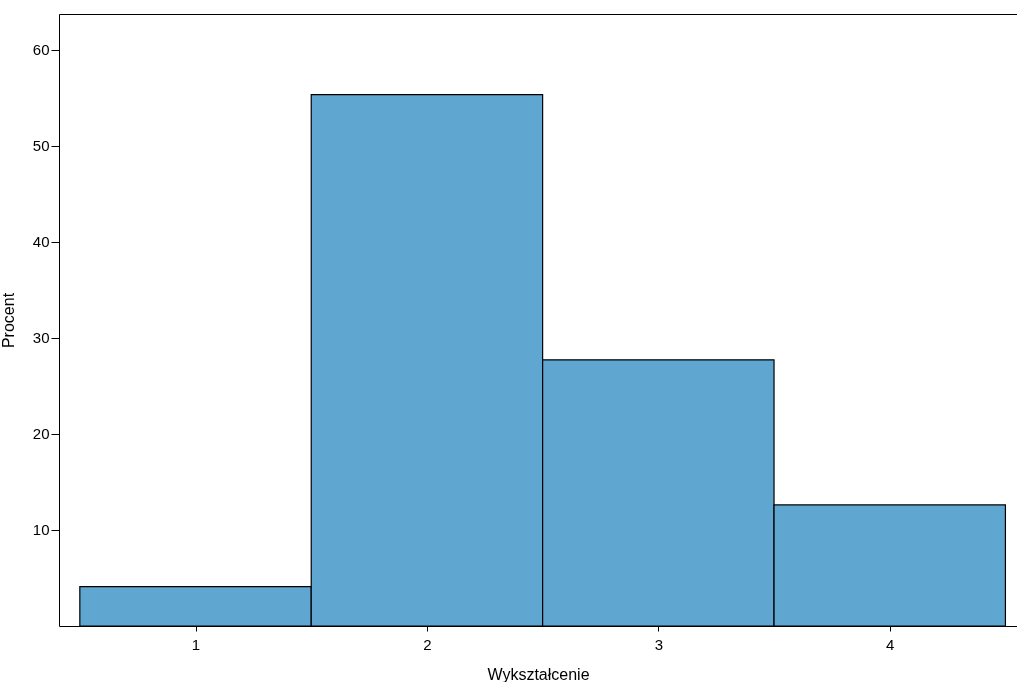 The width and height of the screenshot is (1036, 700). What do you see at coordinates (8, 320) in the screenshot?
I see `y-axis-title: Procent` at bounding box center [8, 320].